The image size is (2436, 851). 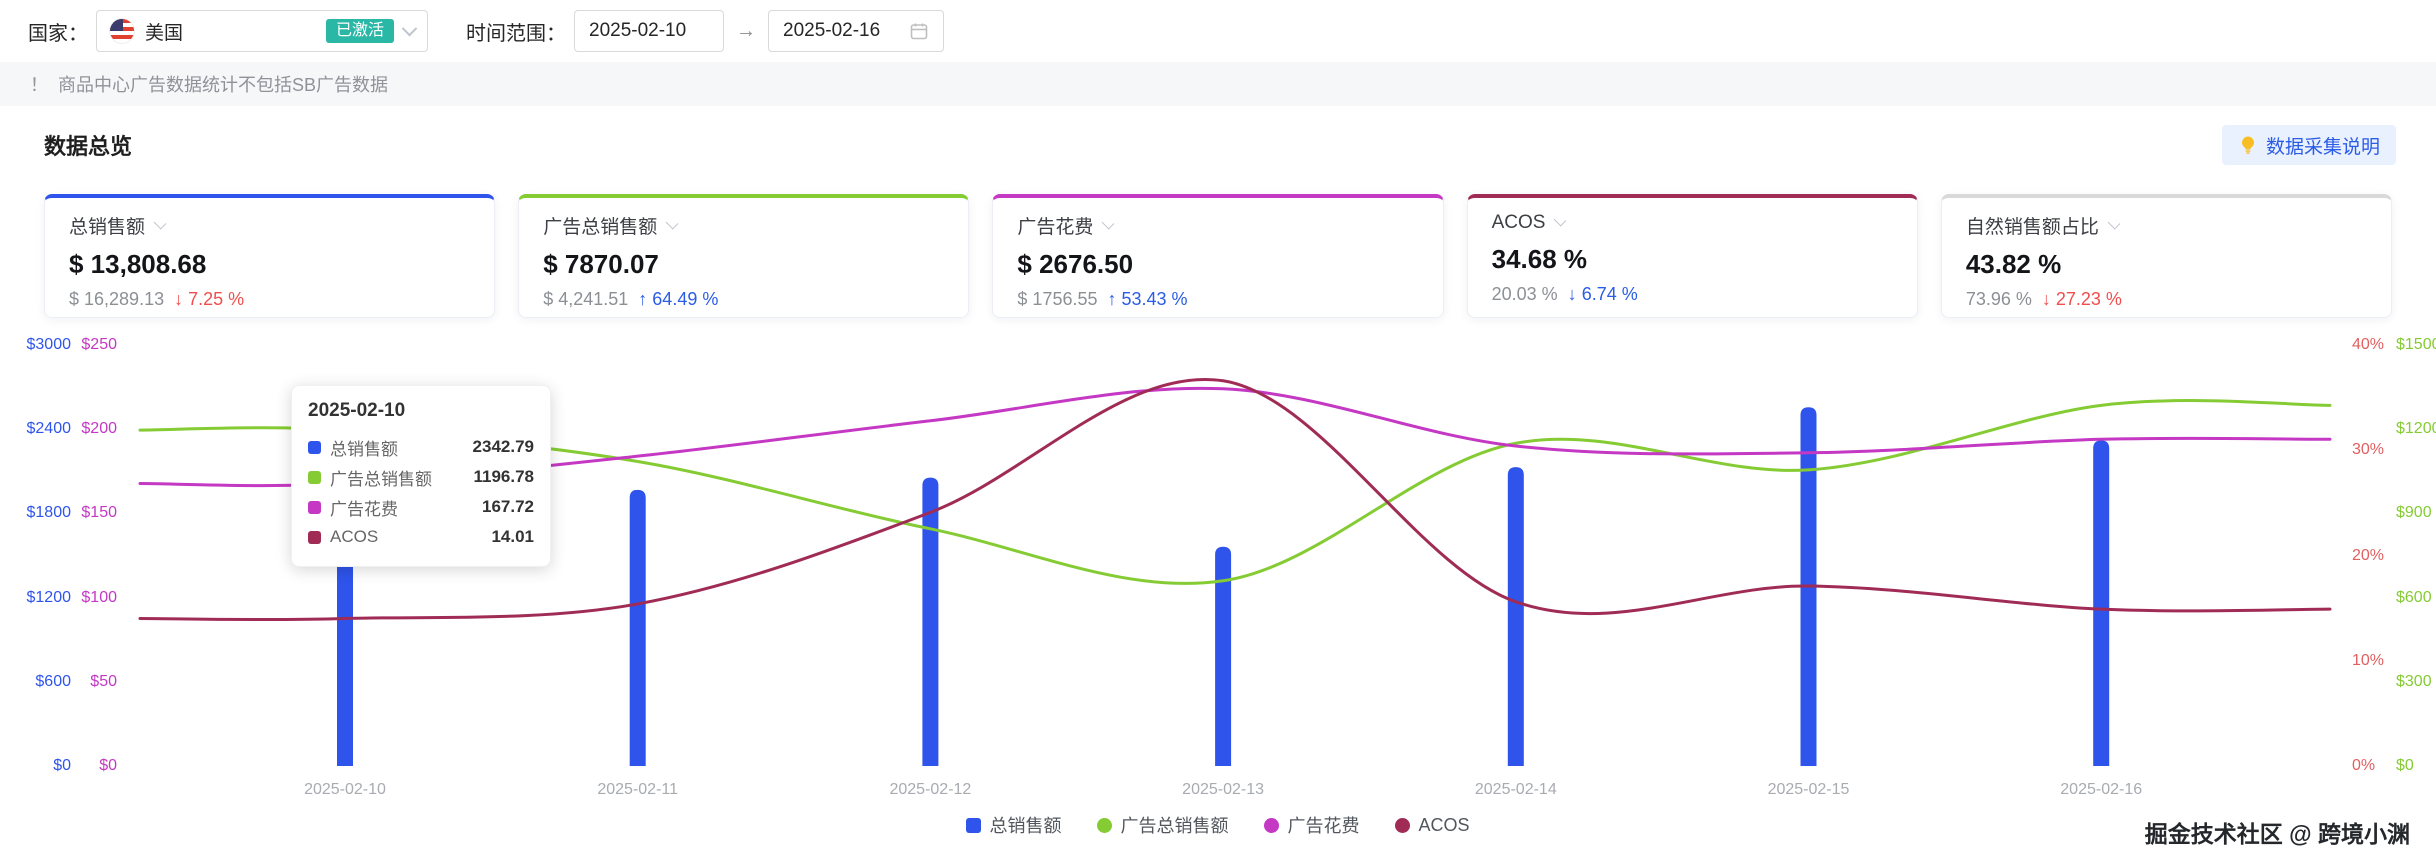 I want to click on axis-tick-label: $300, so click(x=2414, y=681).